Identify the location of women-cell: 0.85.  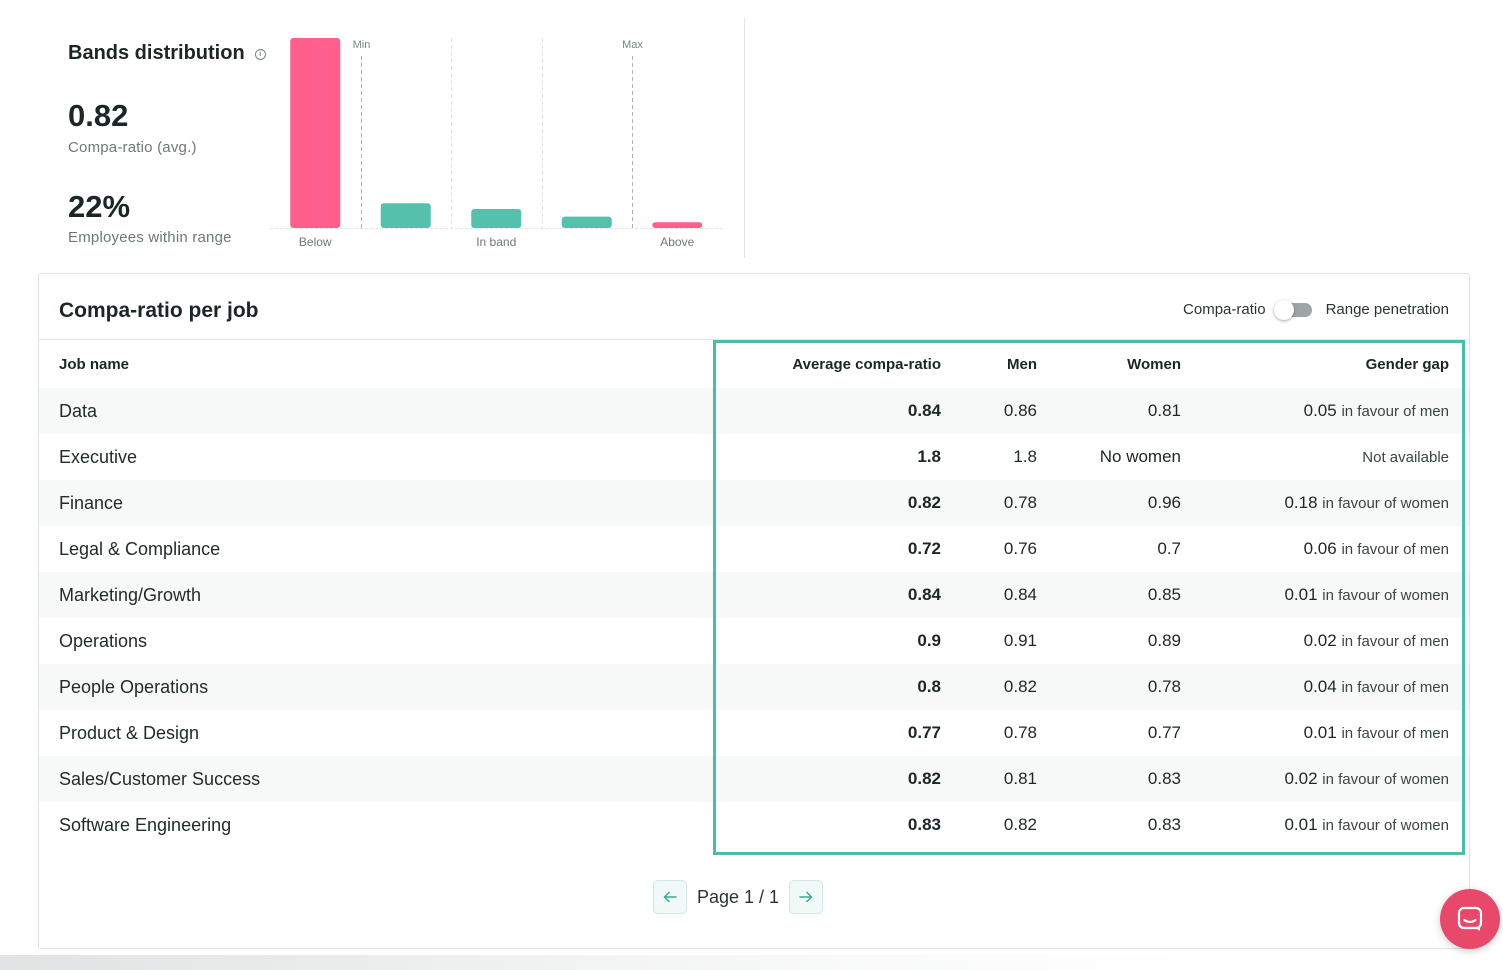
(1109, 595).